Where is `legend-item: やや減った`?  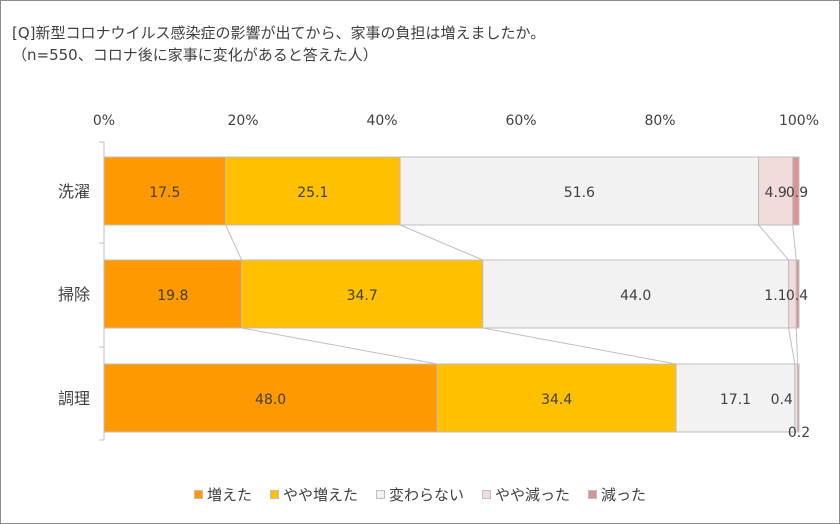 legend-item: やや減った is located at coordinates (526, 494).